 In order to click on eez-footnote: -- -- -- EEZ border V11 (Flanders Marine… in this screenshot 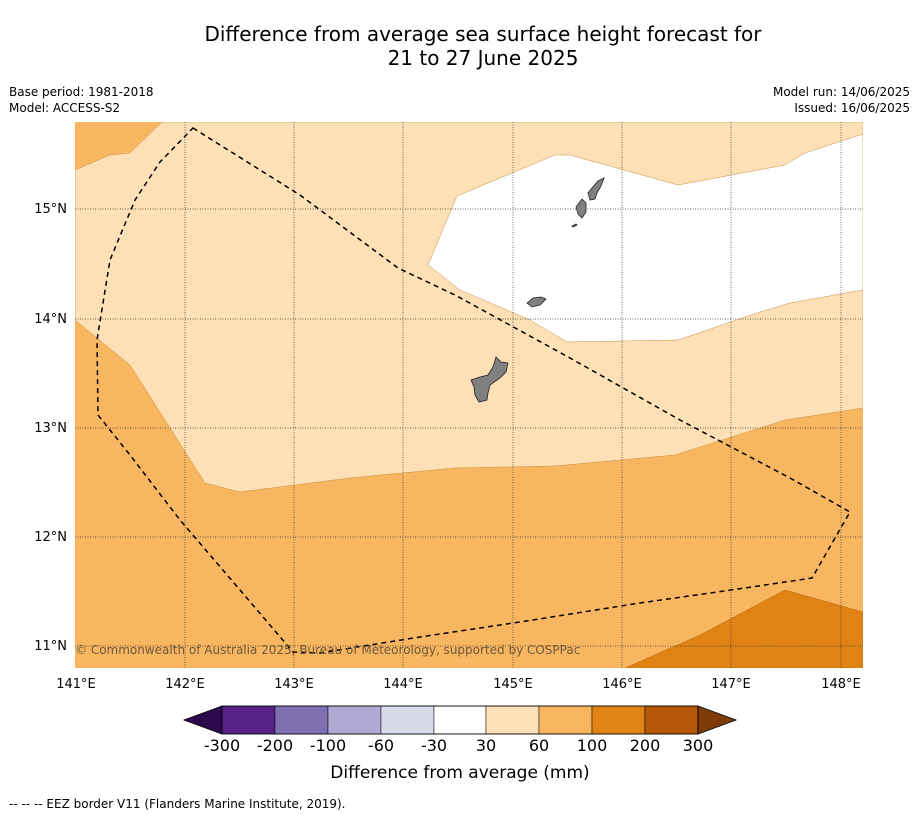, I will do `click(177, 804)`.